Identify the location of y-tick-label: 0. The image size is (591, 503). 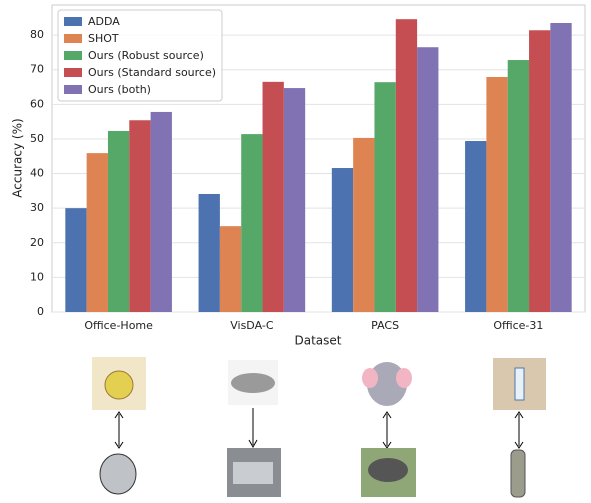
(40, 311).